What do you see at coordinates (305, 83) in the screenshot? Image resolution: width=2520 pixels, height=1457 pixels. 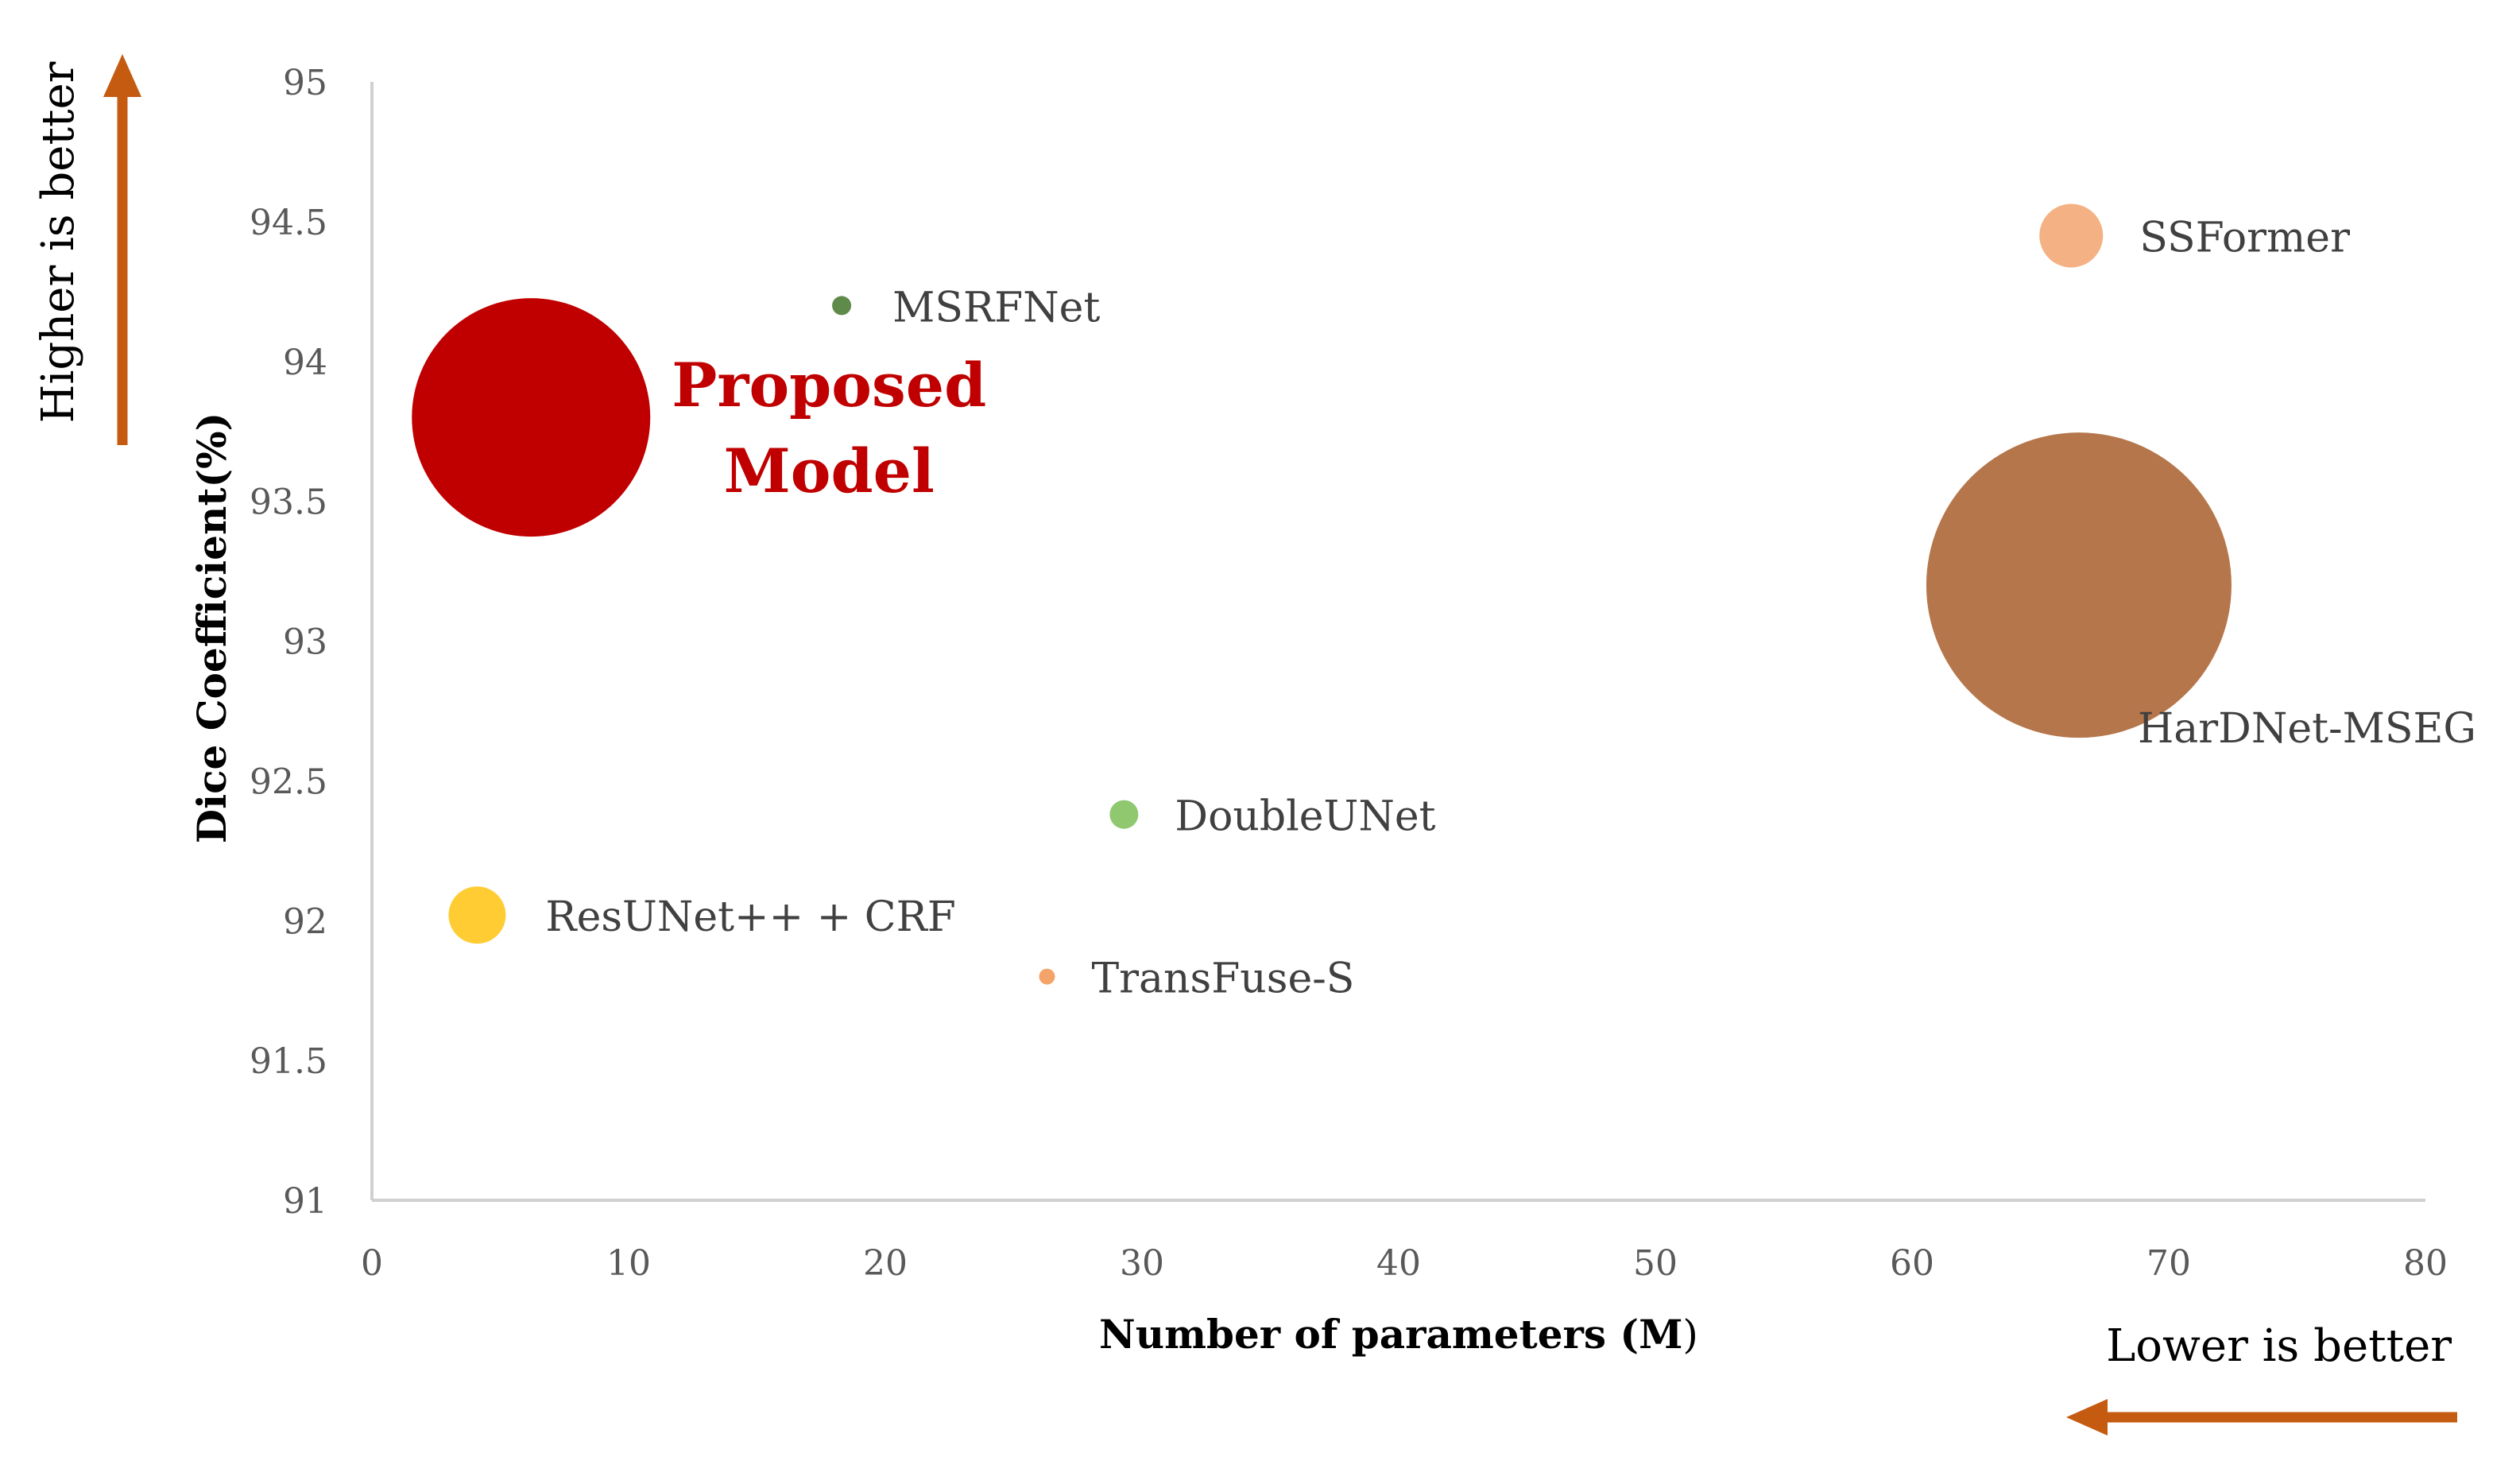 I see `y-tick-label: 95` at bounding box center [305, 83].